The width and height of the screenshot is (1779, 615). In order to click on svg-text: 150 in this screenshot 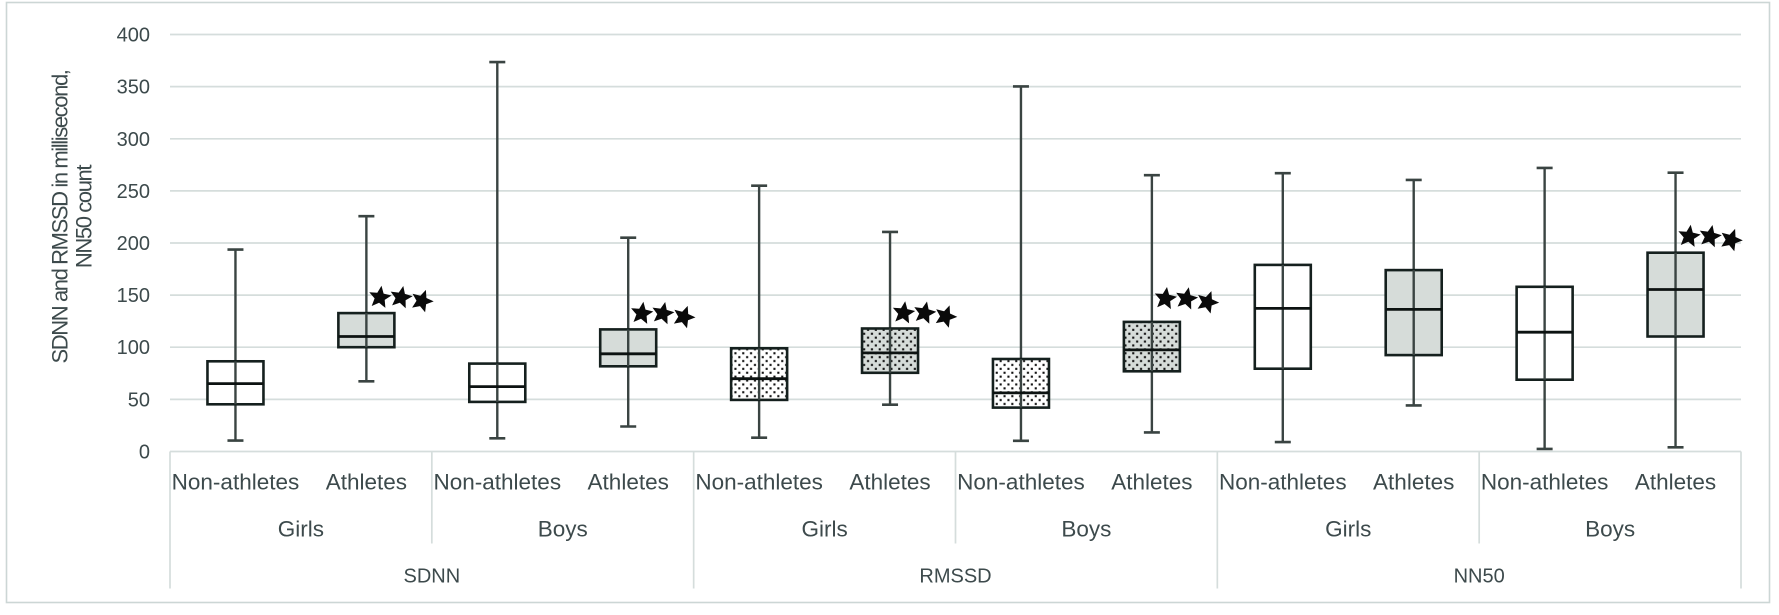, I will do `click(133, 296)`.